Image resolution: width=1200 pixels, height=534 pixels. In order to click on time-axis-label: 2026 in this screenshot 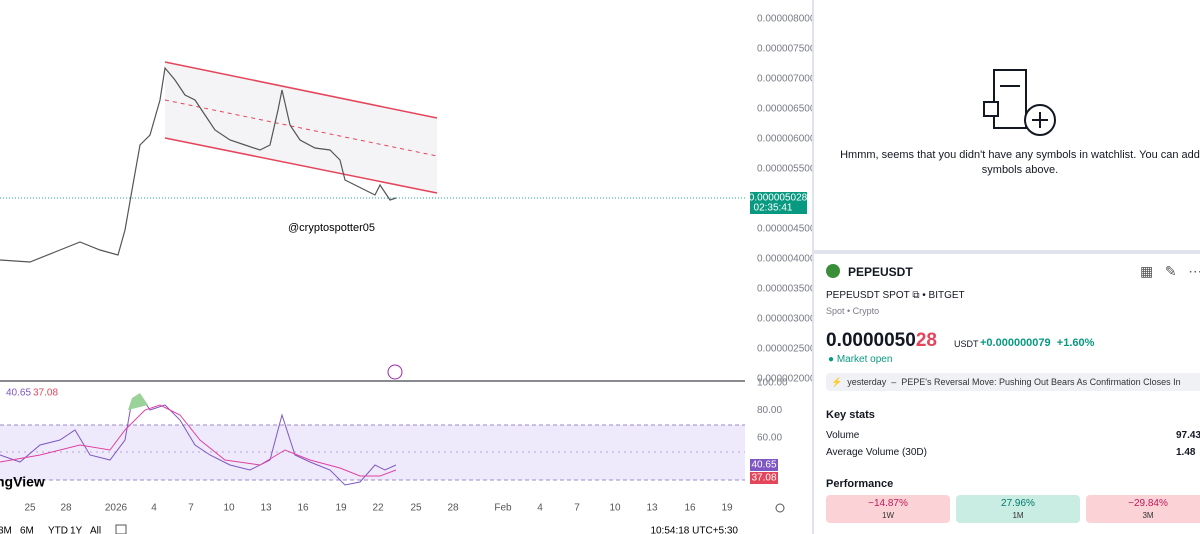, I will do `click(116, 508)`.